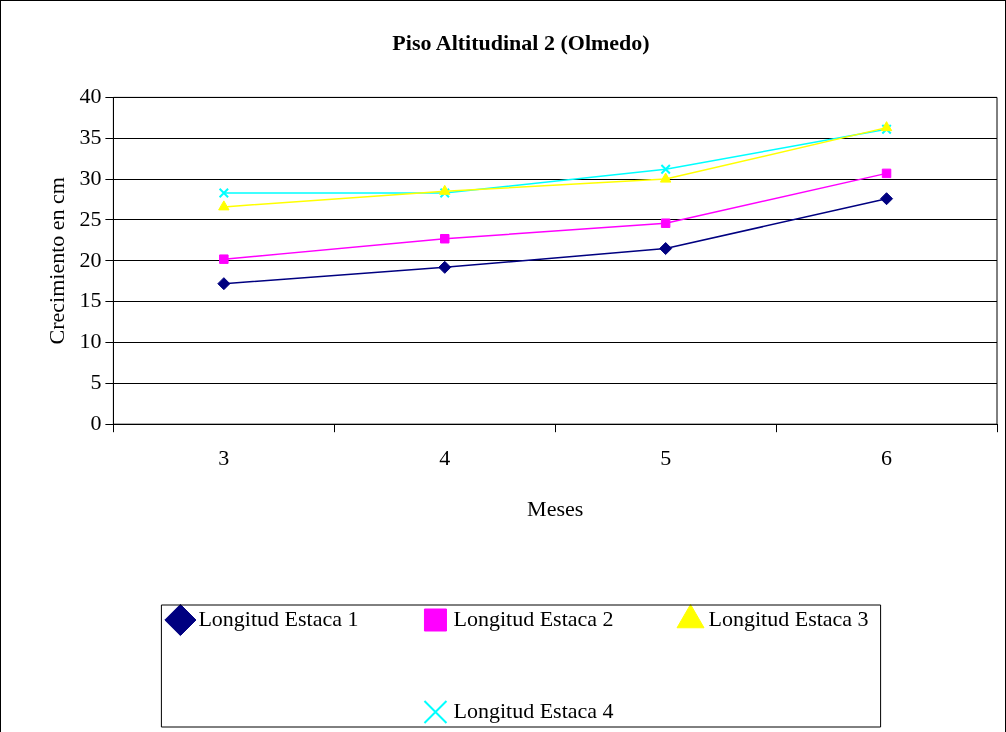 This screenshot has width=1006, height=732. Describe the element at coordinates (533, 710) in the screenshot. I see `legend-label: Longitud Estaca 4` at that location.